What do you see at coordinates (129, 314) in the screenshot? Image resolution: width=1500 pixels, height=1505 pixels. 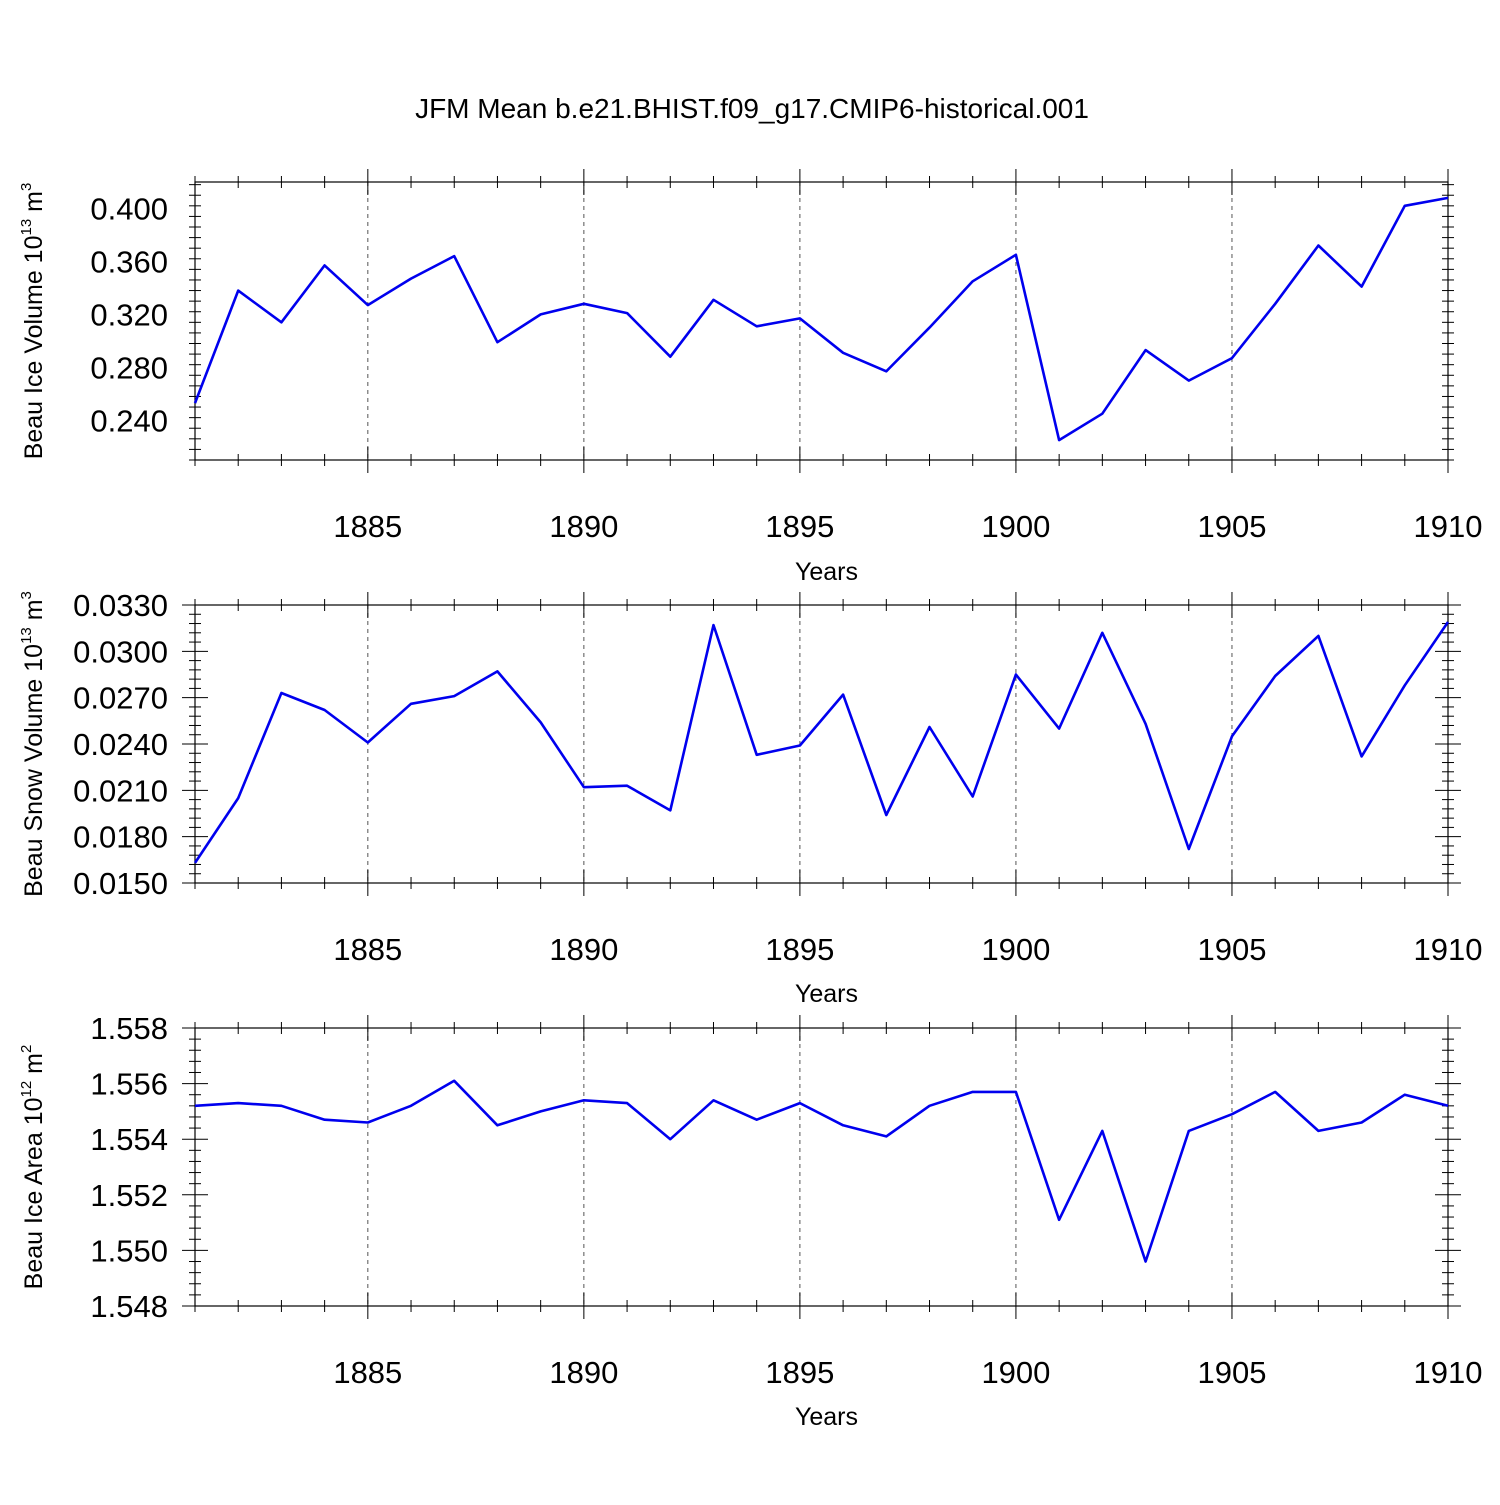 I see `y-tick-label: 0.320` at bounding box center [129, 314].